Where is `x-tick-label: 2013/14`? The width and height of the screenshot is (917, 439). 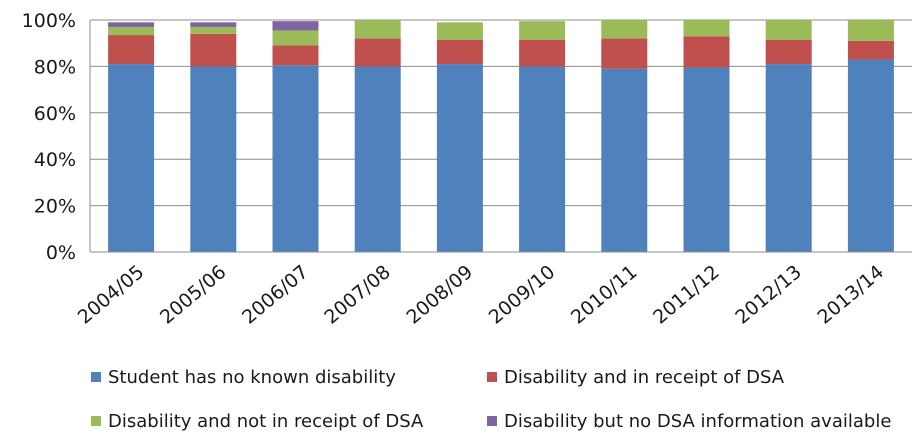
x-tick-label: 2013/14 is located at coordinates (851, 295).